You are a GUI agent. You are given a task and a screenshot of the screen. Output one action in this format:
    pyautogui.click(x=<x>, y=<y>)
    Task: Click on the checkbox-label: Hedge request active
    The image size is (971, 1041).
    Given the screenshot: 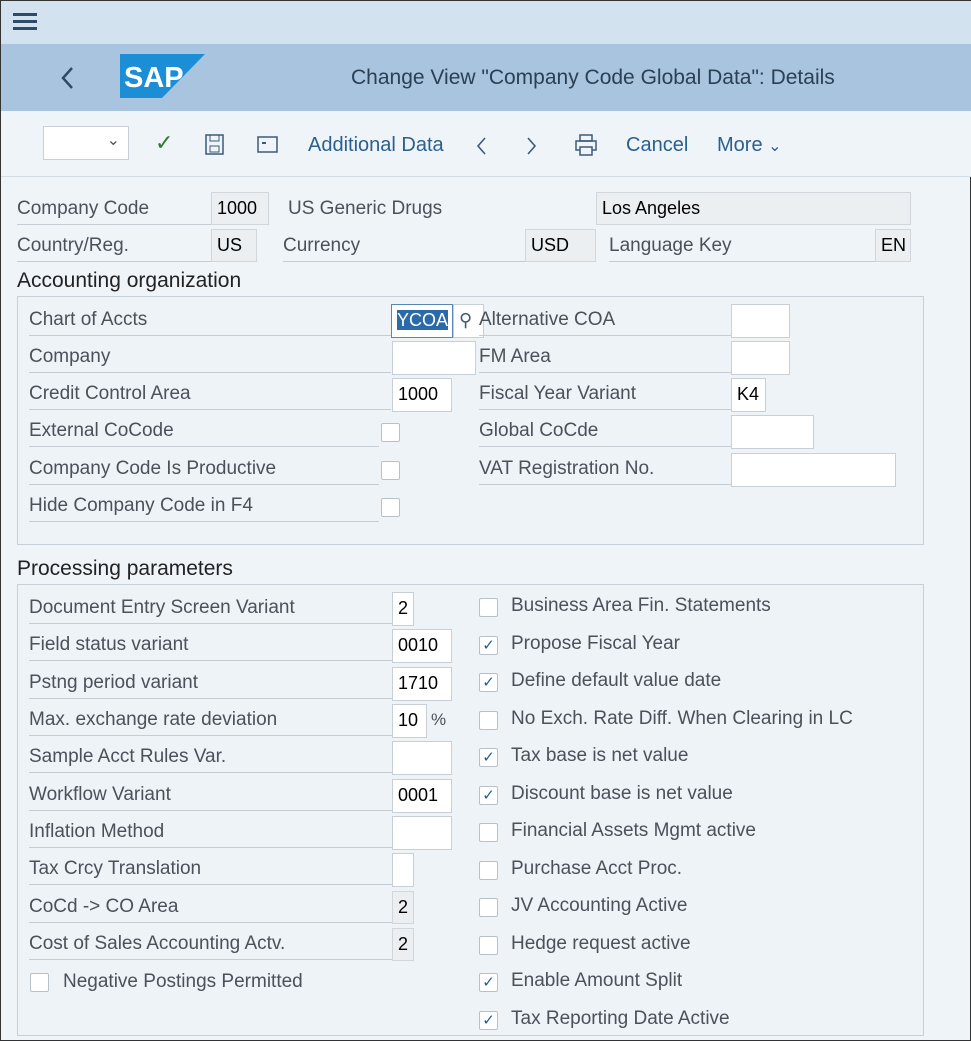 What is the action you would take?
    pyautogui.click(x=601, y=943)
    